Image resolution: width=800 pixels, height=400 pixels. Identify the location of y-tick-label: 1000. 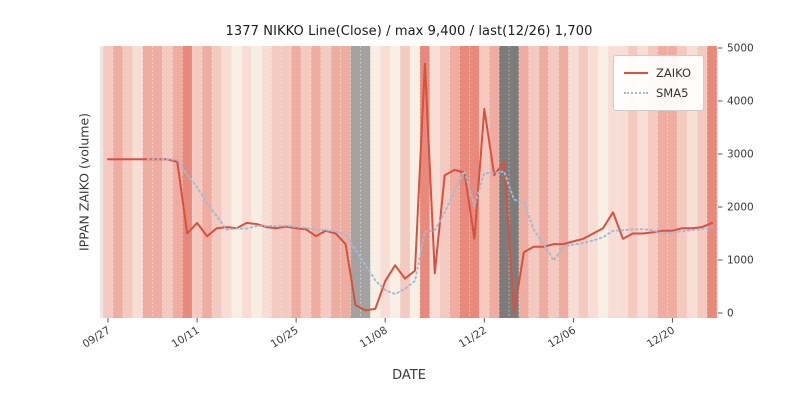
(740, 261).